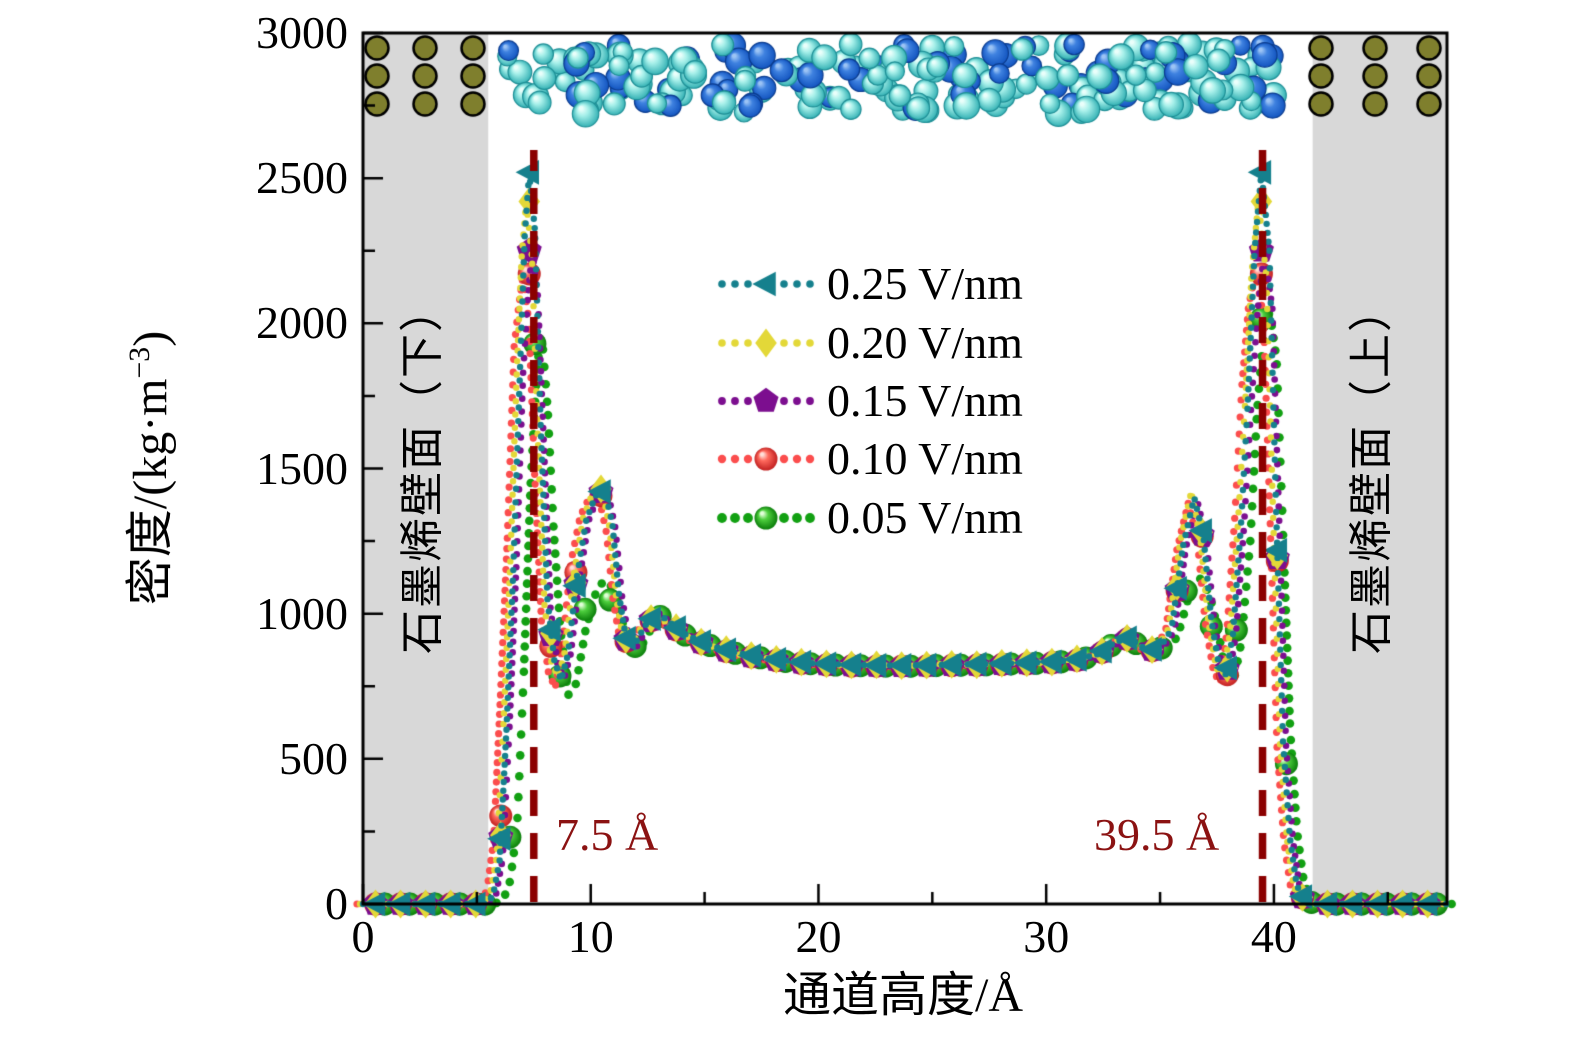  I want to click on y-tick-label-500: 500, so click(313, 758).